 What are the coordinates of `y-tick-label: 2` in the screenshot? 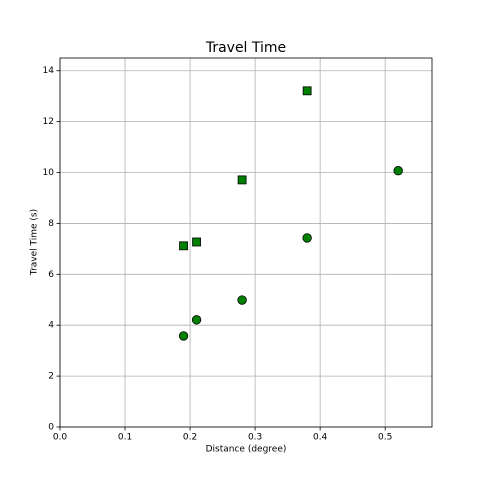 It's located at (51, 377).